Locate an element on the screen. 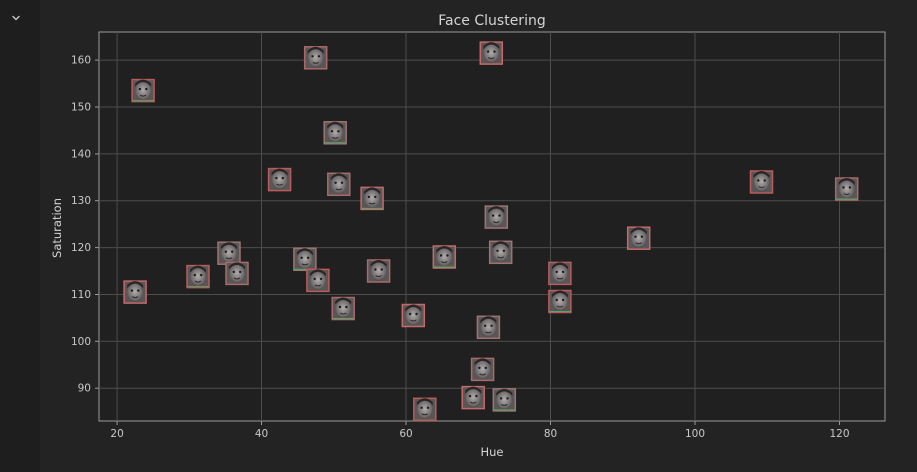  y-tick-label: 140 is located at coordinates (81, 154).